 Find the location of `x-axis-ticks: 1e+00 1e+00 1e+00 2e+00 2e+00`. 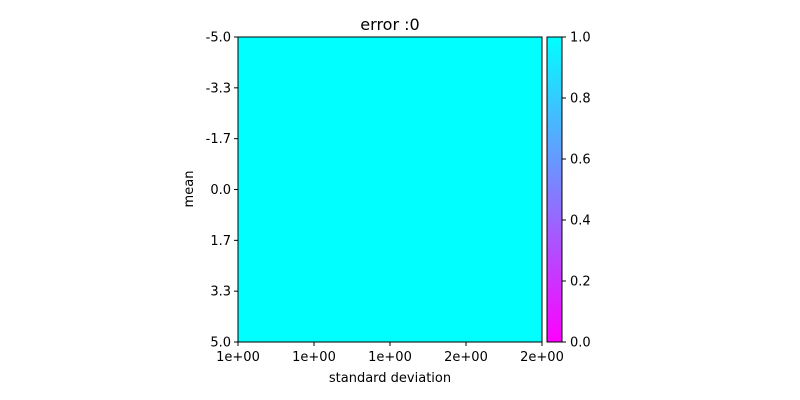

x-axis-ticks: 1e+00 1e+00 1e+00 2e+00 2e+00 is located at coordinates (390, 353).